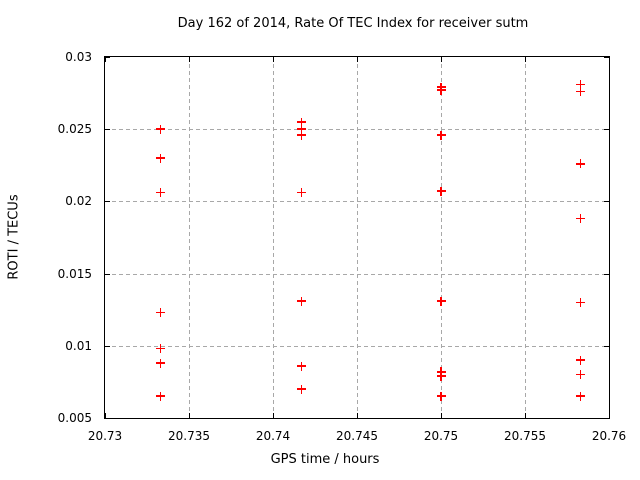 Image resolution: width=640 pixels, height=480 pixels. What do you see at coordinates (609, 436) in the screenshot?
I see `x-tick-label: 20.76` at bounding box center [609, 436].